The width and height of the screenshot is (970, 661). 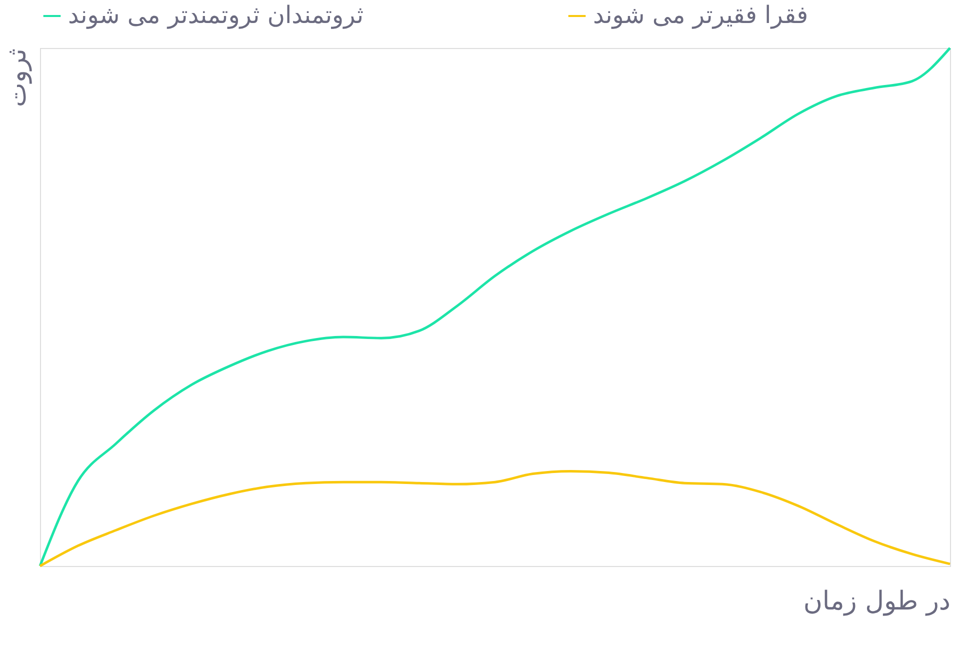 What do you see at coordinates (17, 78) in the screenshot?
I see `y-axis-title: ثروت` at bounding box center [17, 78].